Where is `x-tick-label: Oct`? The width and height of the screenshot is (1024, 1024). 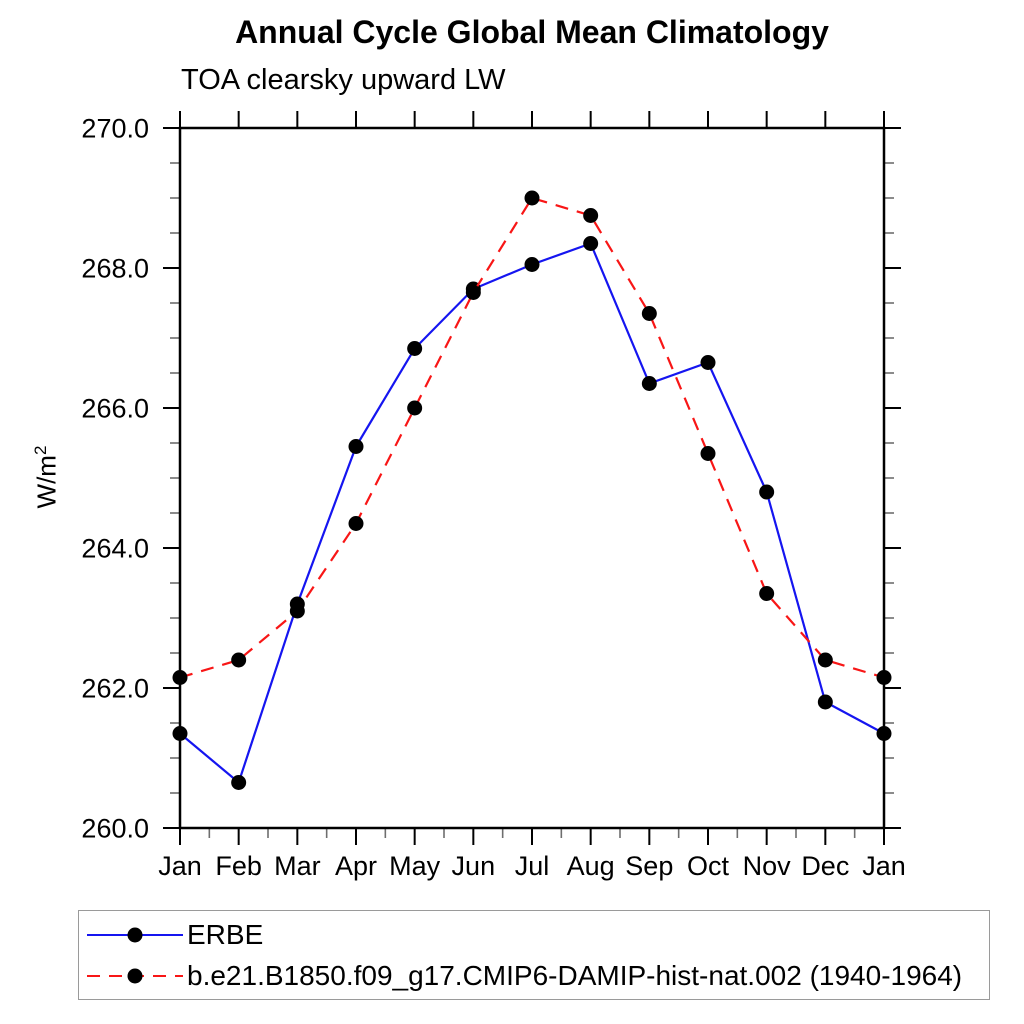
x-tick-label: Oct is located at coordinates (708, 866).